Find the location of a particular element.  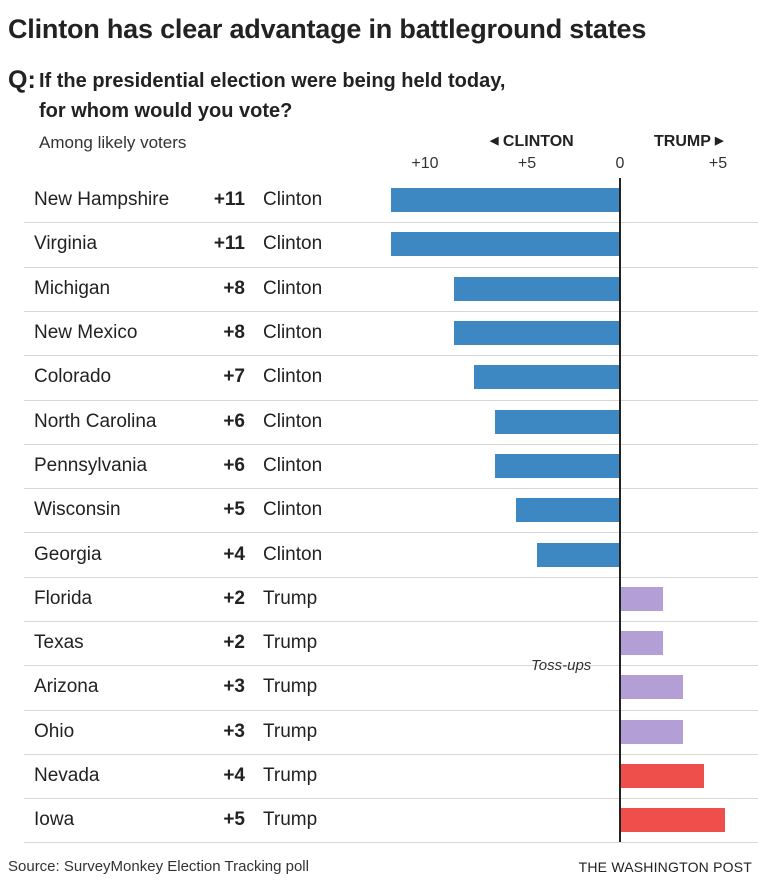

state-label: Nevada is located at coordinates (67, 775).